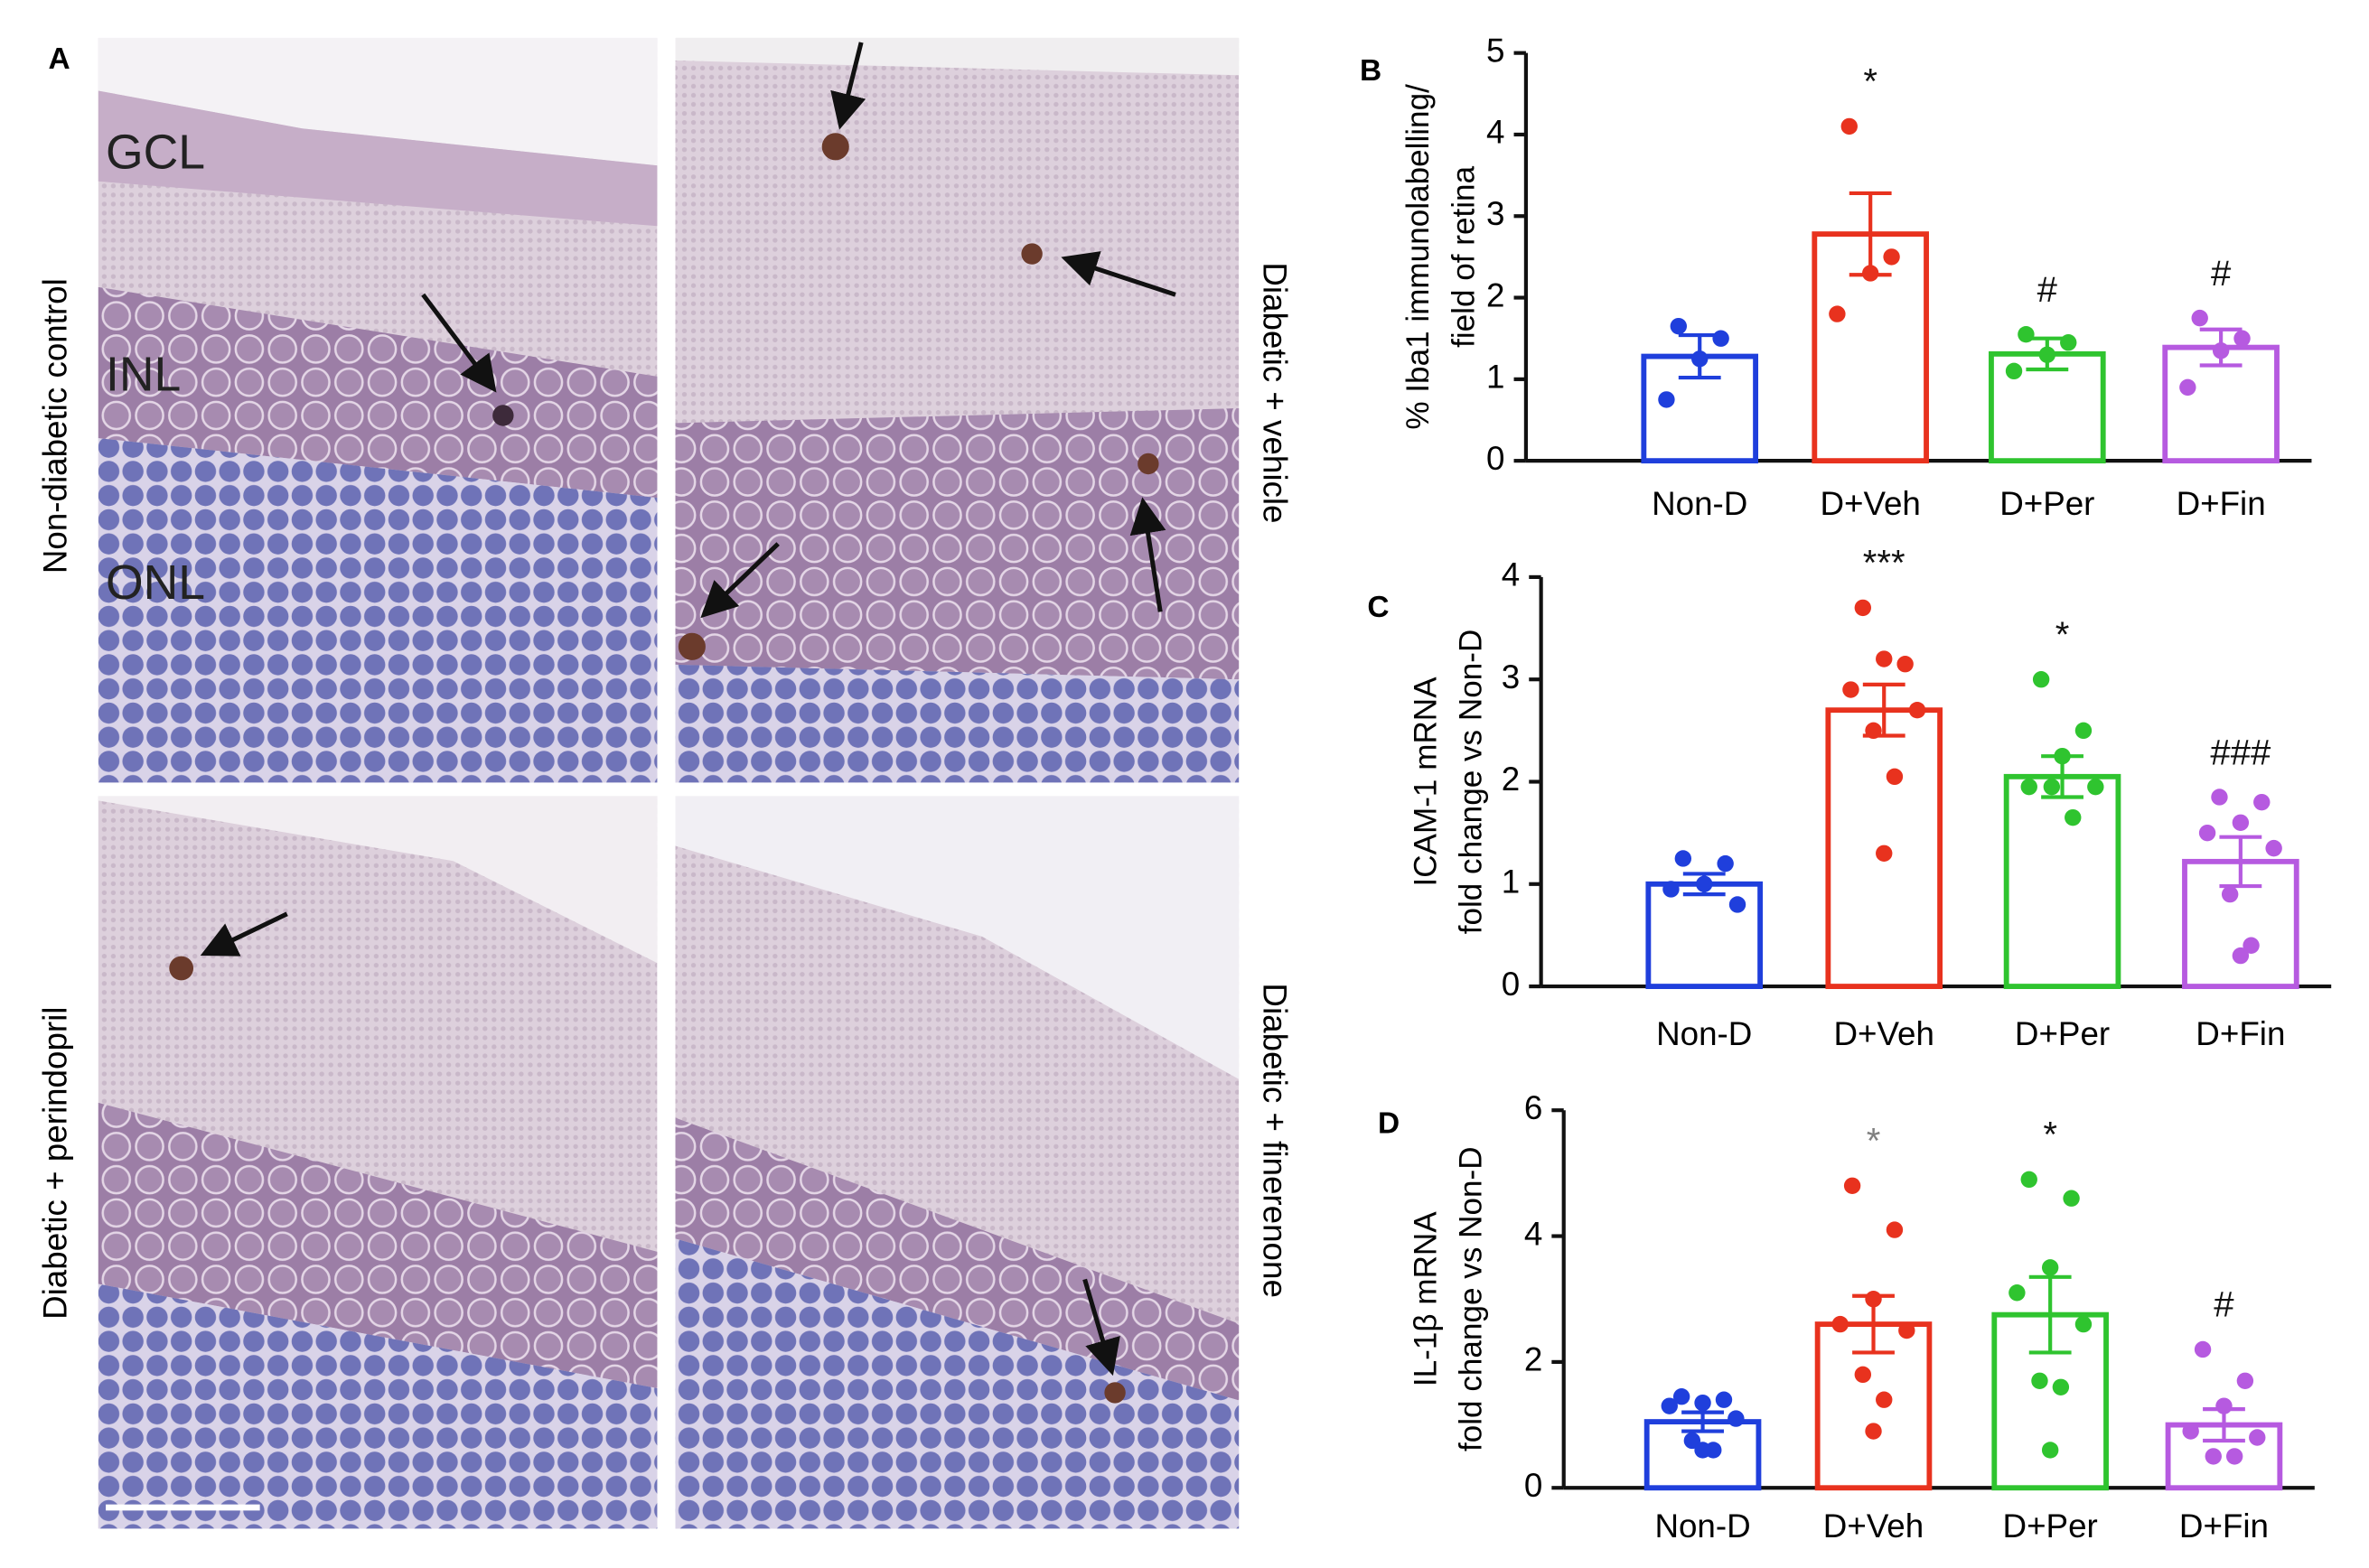  Describe the element at coordinates (1511, 676) in the screenshot. I see `y-tick-label: 3` at that location.